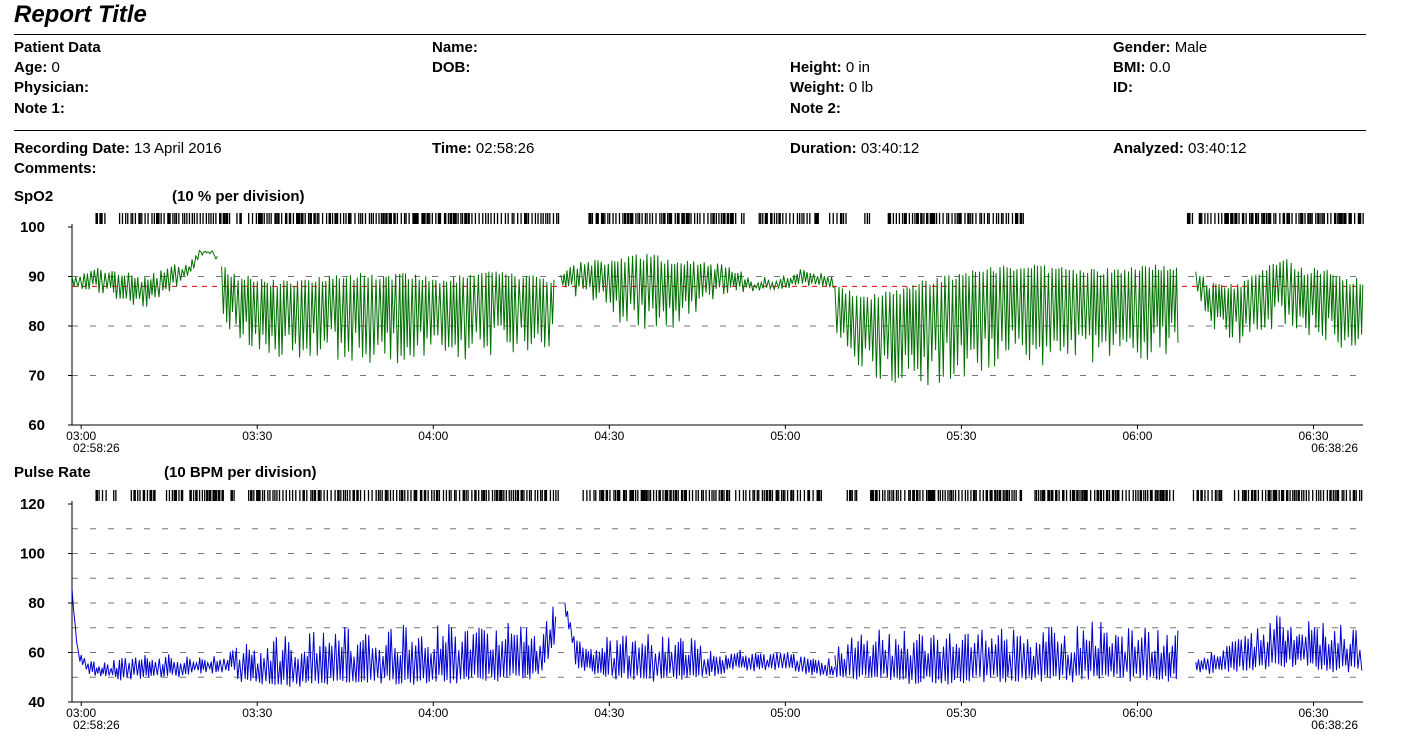  I want to click on time-field: Time: 02:58:26, so click(483, 148).